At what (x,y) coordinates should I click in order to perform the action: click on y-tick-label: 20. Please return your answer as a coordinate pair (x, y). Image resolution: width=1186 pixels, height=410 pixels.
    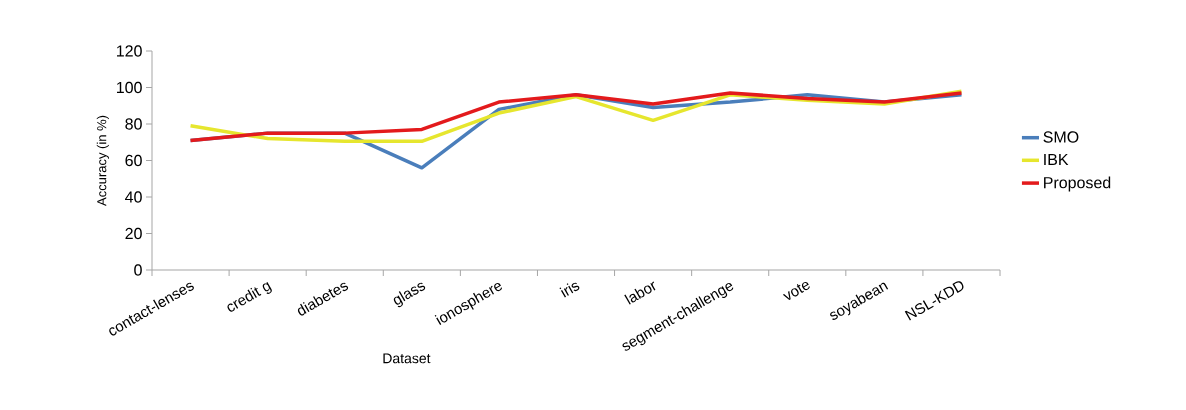
    Looking at the image, I should click on (133, 233).